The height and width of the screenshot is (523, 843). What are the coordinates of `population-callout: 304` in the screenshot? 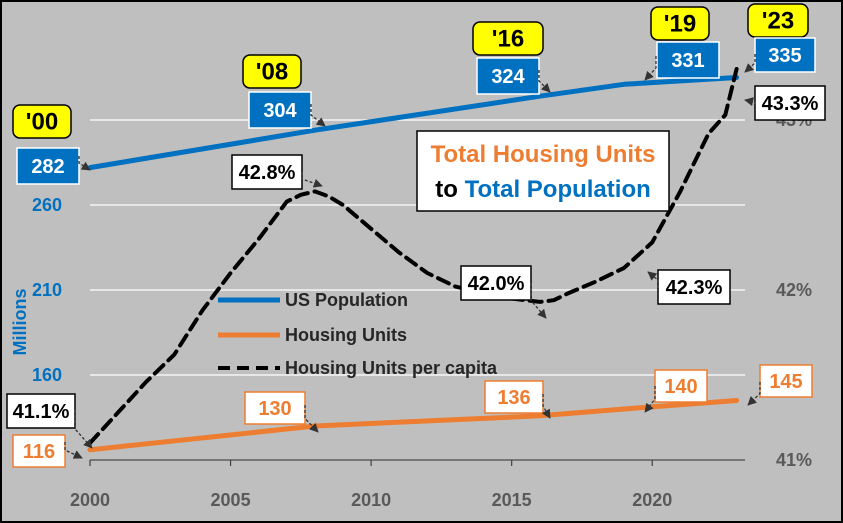 It's located at (280, 111).